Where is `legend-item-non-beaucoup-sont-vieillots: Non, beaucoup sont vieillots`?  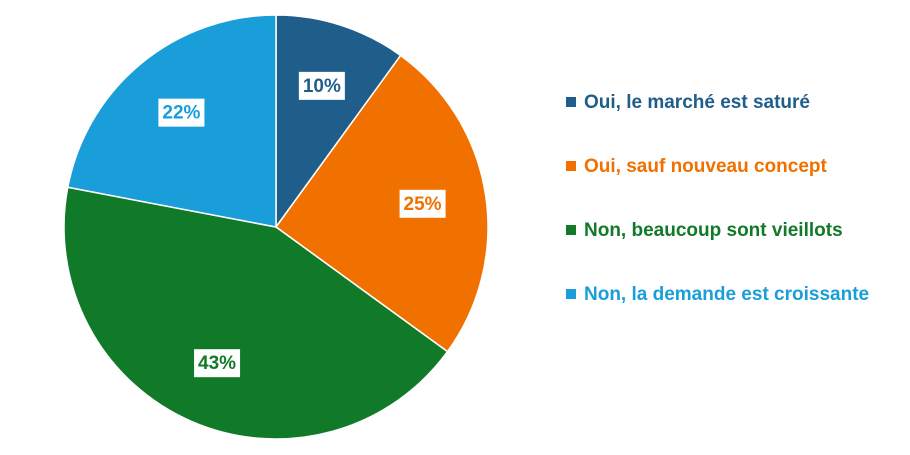
legend-item-non-beaucoup-sont-vieillots: Non, beaucoup sont vieillots is located at coordinates (704, 230).